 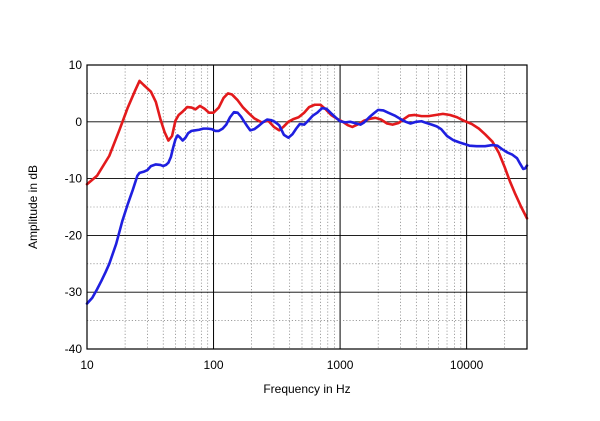 What do you see at coordinates (74, 179) in the screenshot?
I see `y-tick-label: -10` at bounding box center [74, 179].